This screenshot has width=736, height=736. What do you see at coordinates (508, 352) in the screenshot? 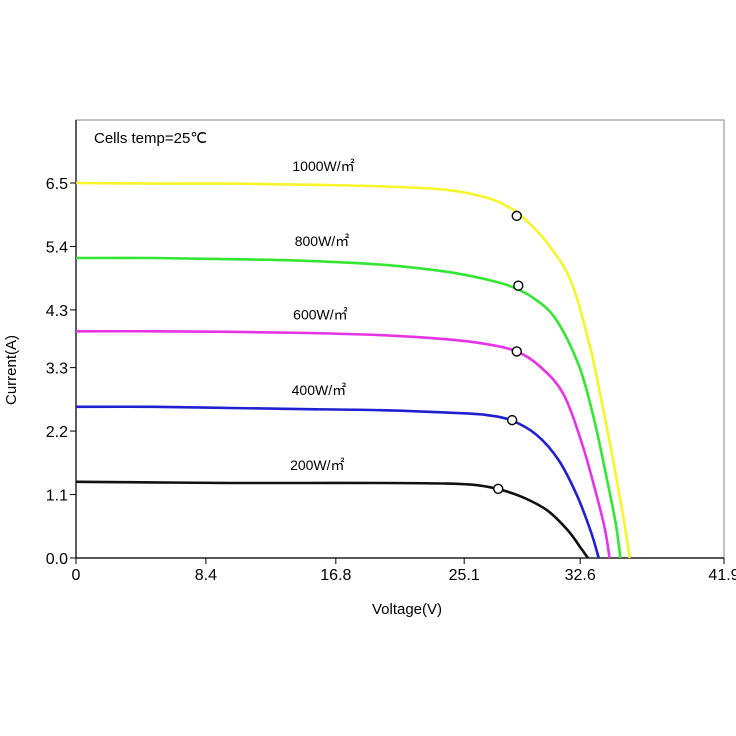
I see `mpp-layer` at bounding box center [508, 352].